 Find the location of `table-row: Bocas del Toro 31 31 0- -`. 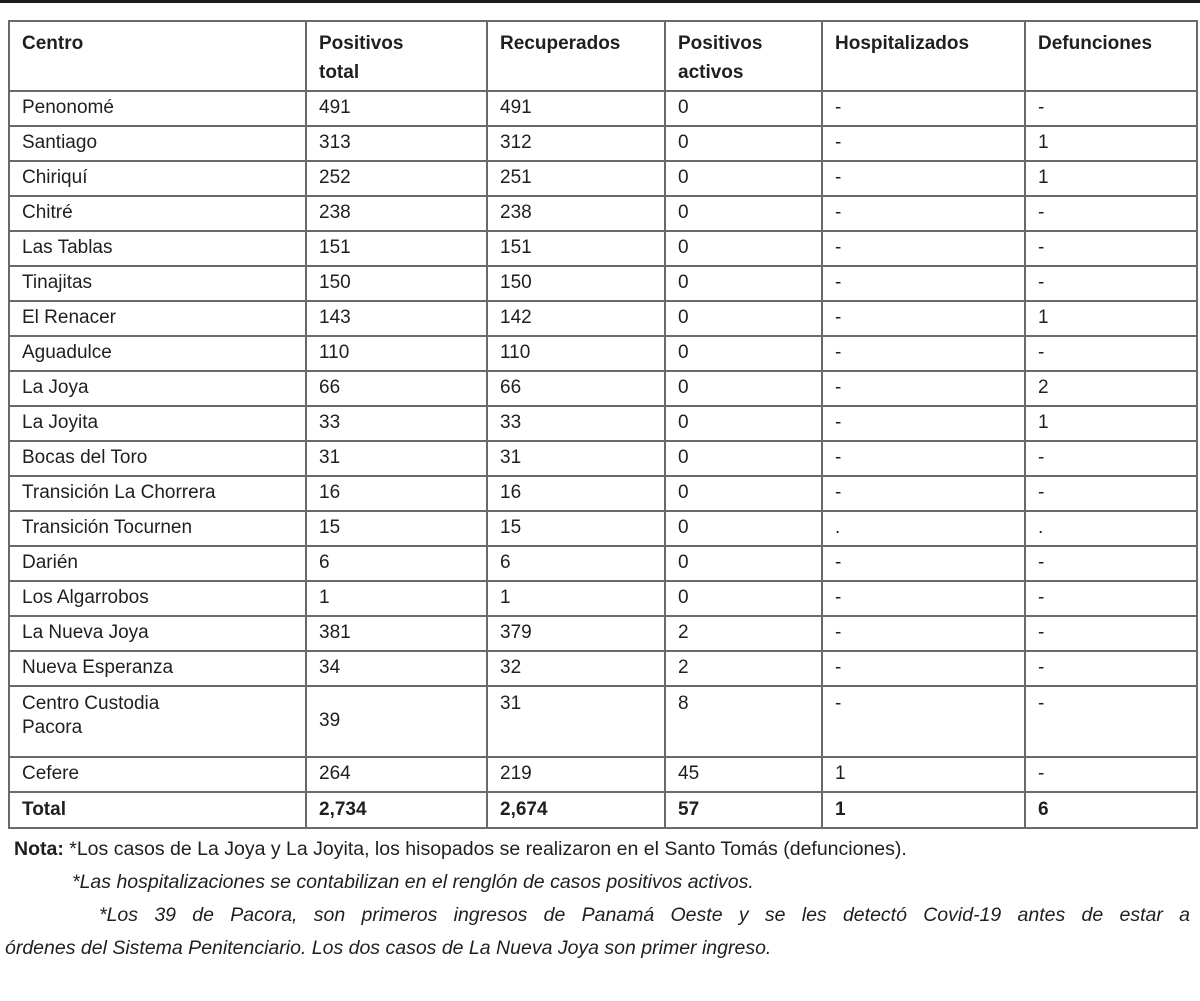

table-row: Bocas del Toro 31 31 0- - is located at coordinates (603, 458).